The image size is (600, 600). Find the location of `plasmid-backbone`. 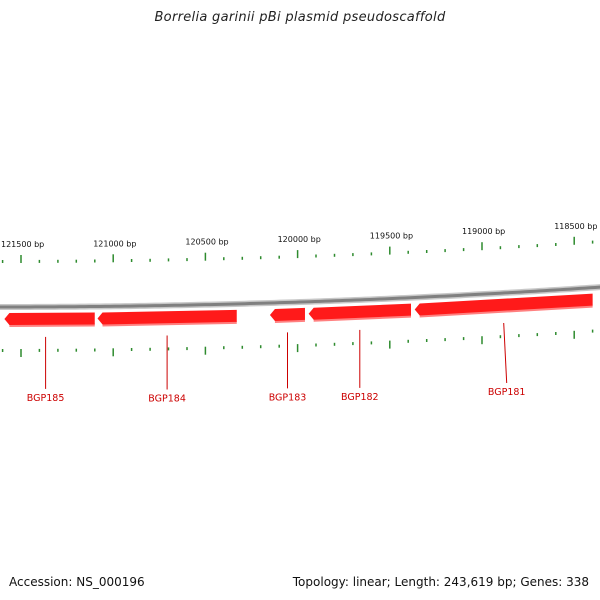

plasmid-backbone is located at coordinates (300, 297).